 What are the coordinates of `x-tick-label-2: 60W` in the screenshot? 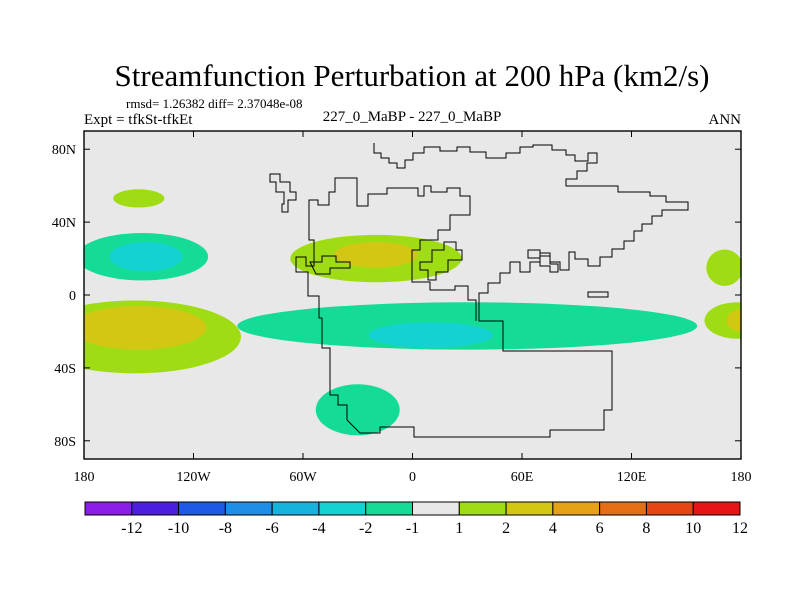 It's located at (303, 477).